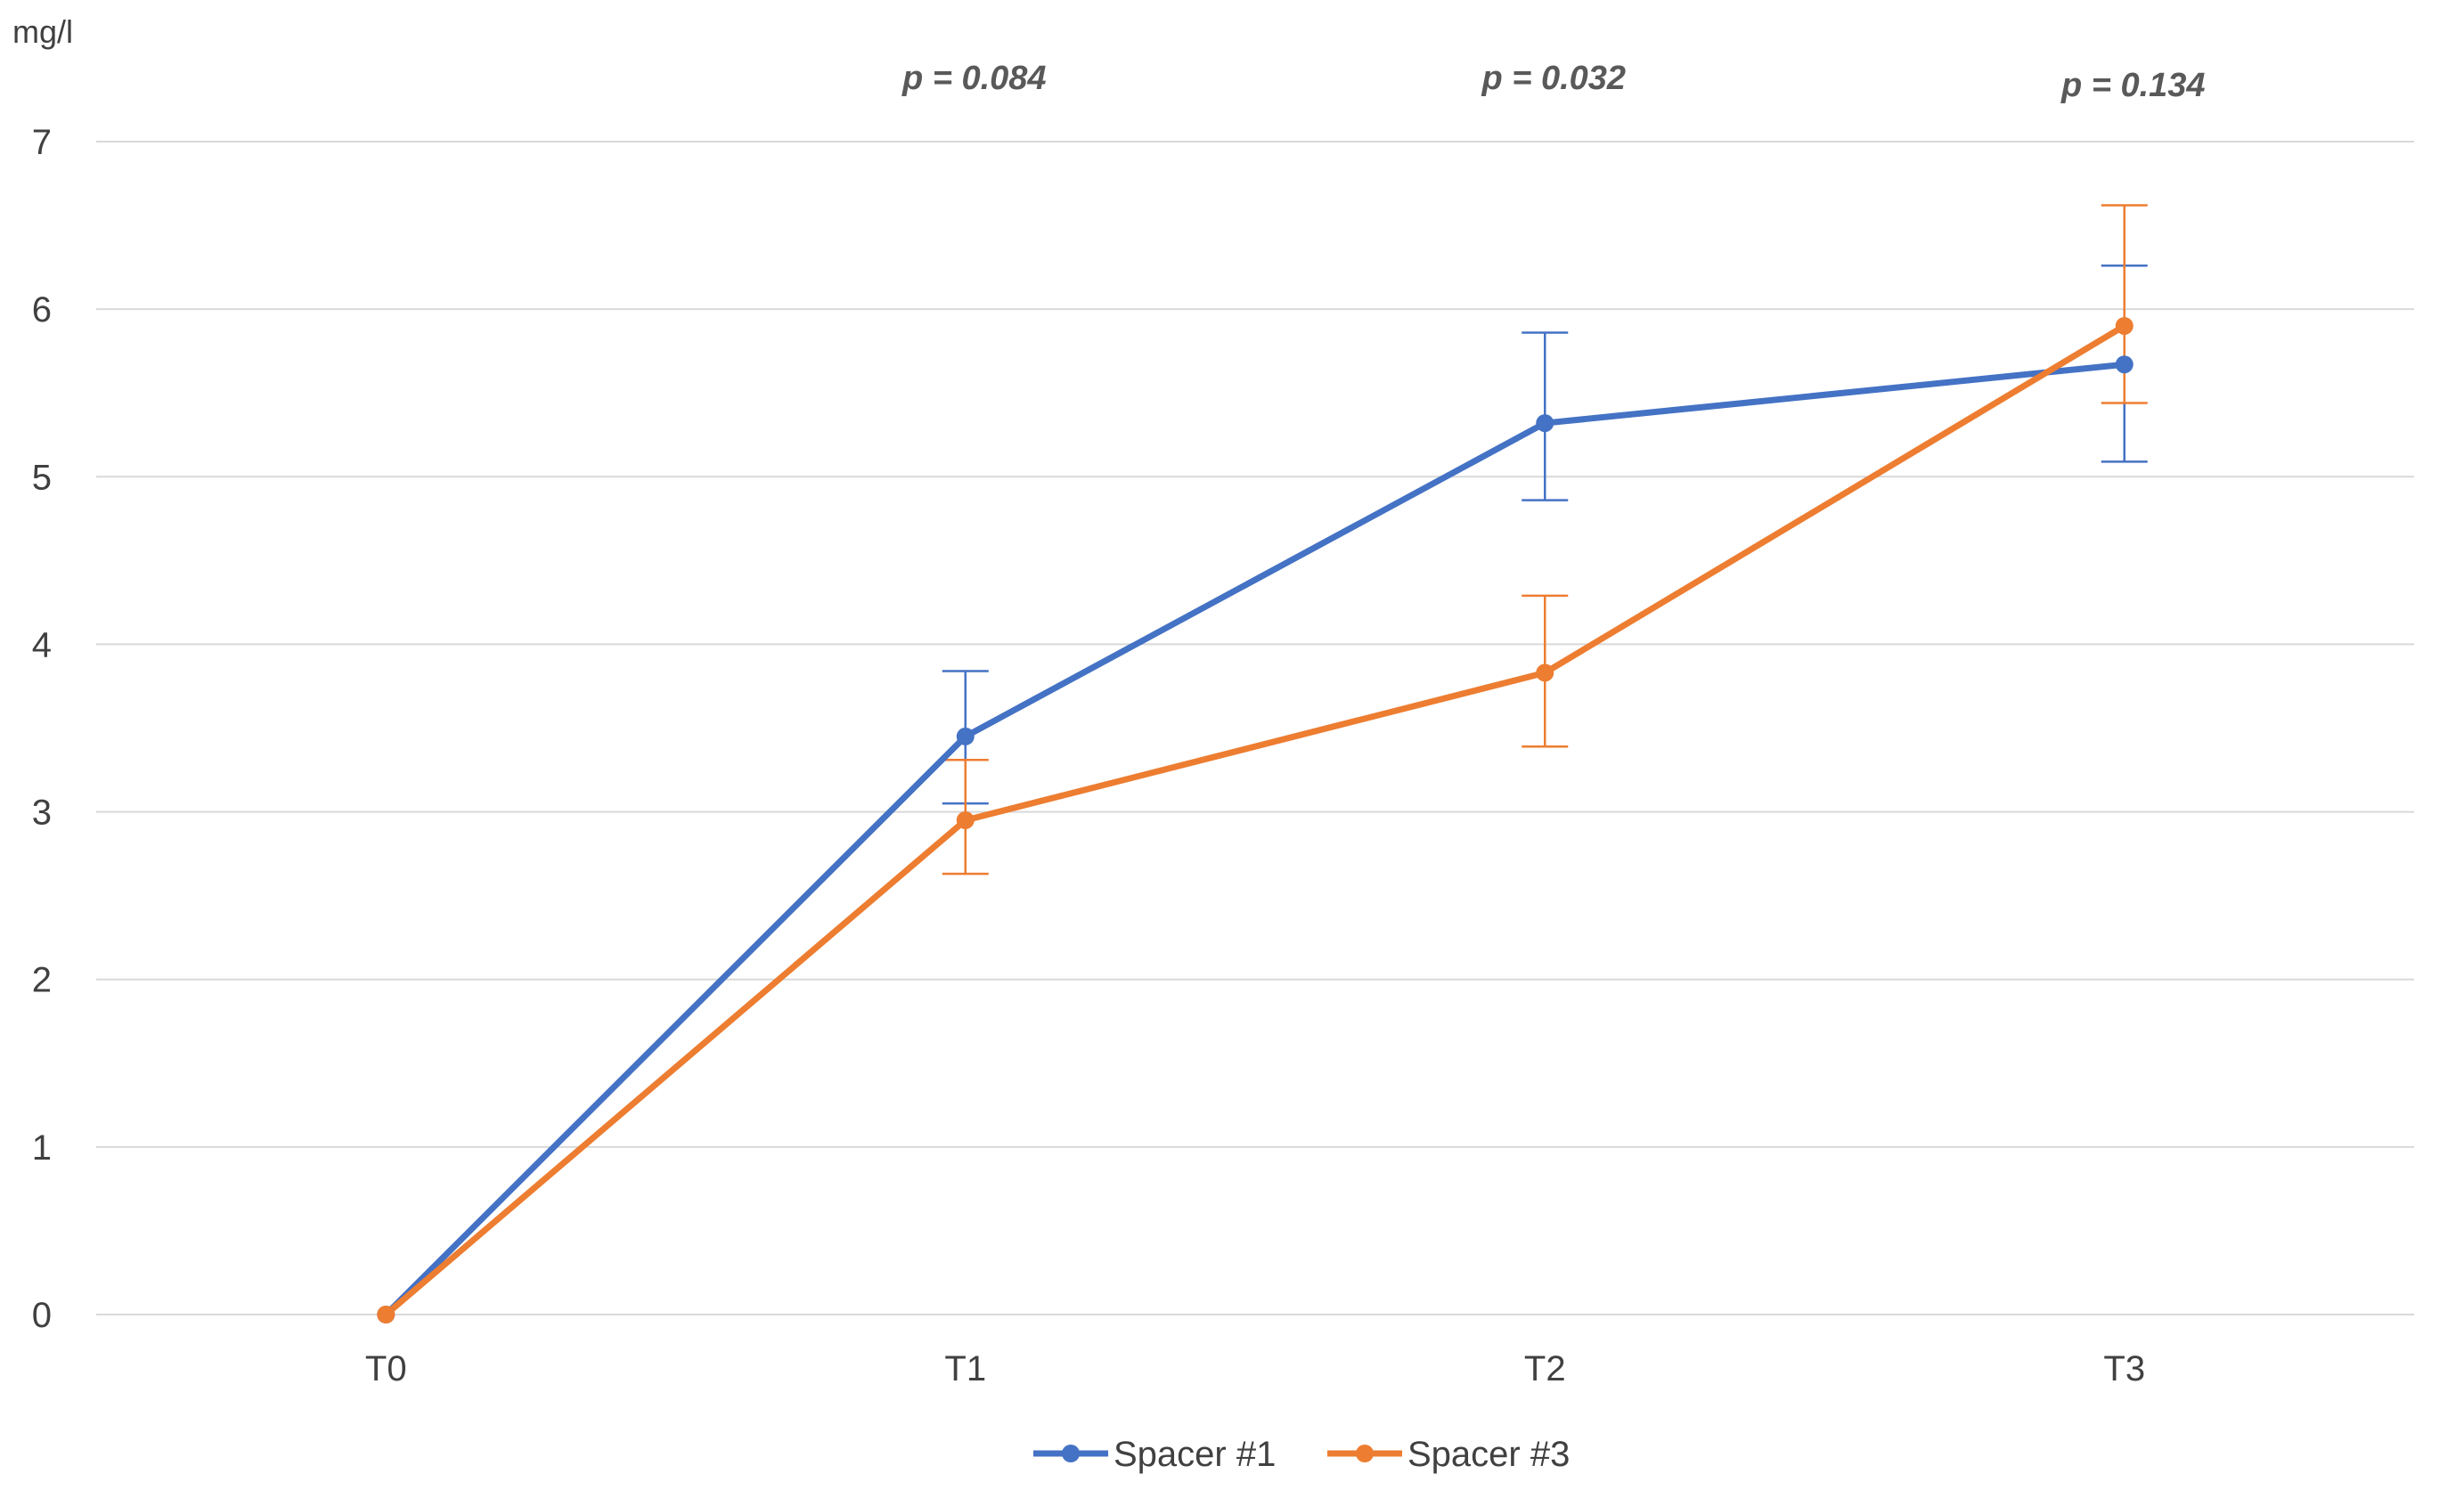 This screenshot has width=2464, height=1490. Describe the element at coordinates (975, 78) in the screenshot. I see `p-value-annotation: p = 0.084` at that location.